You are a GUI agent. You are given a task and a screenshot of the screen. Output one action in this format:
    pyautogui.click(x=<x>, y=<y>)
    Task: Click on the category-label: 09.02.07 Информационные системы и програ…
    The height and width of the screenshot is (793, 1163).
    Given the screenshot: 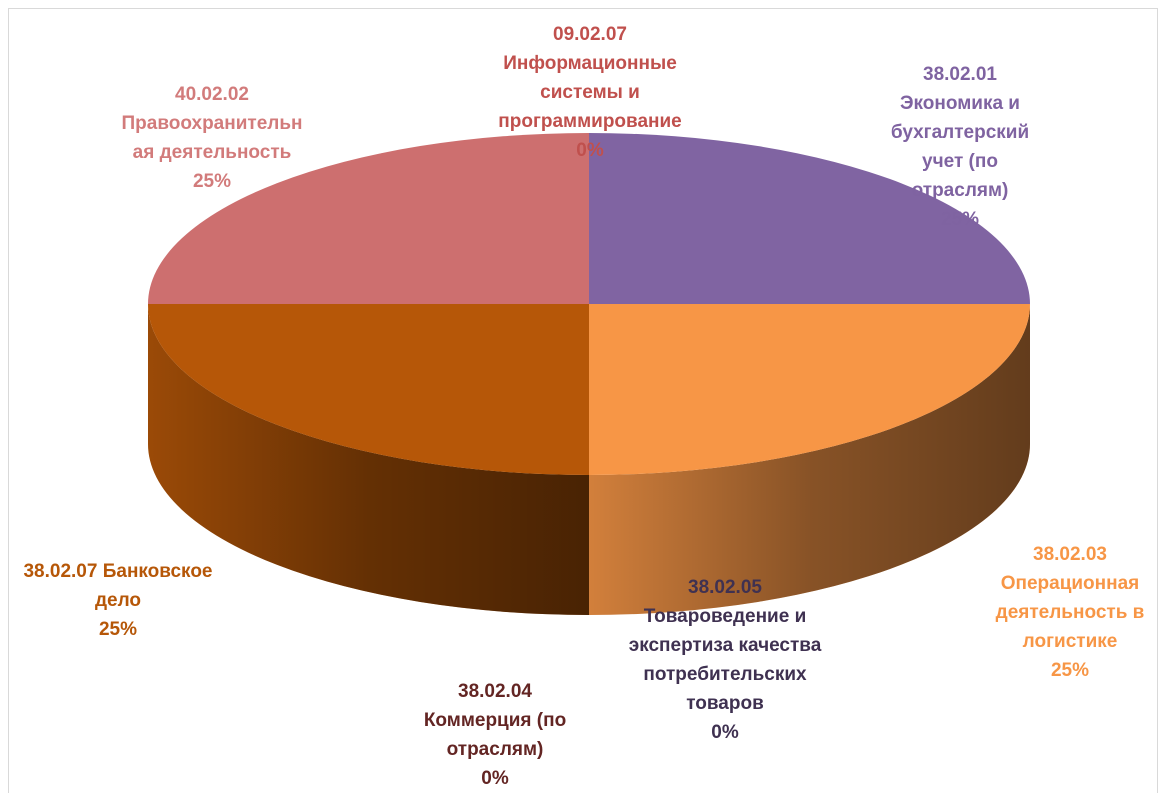 What is the action you would take?
    pyautogui.click(x=590, y=78)
    